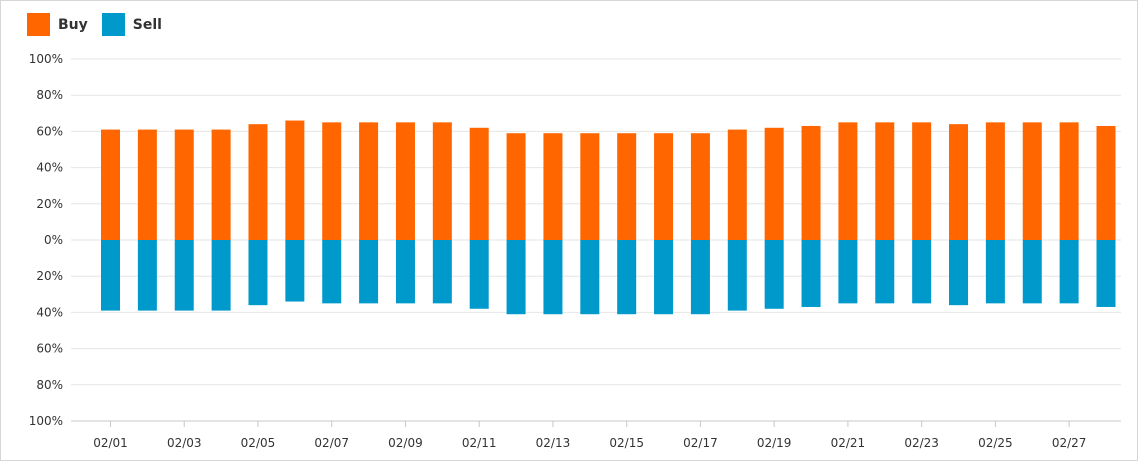  What do you see at coordinates (73, 24) in the screenshot?
I see `legend-label-buy: Buy` at bounding box center [73, 24].